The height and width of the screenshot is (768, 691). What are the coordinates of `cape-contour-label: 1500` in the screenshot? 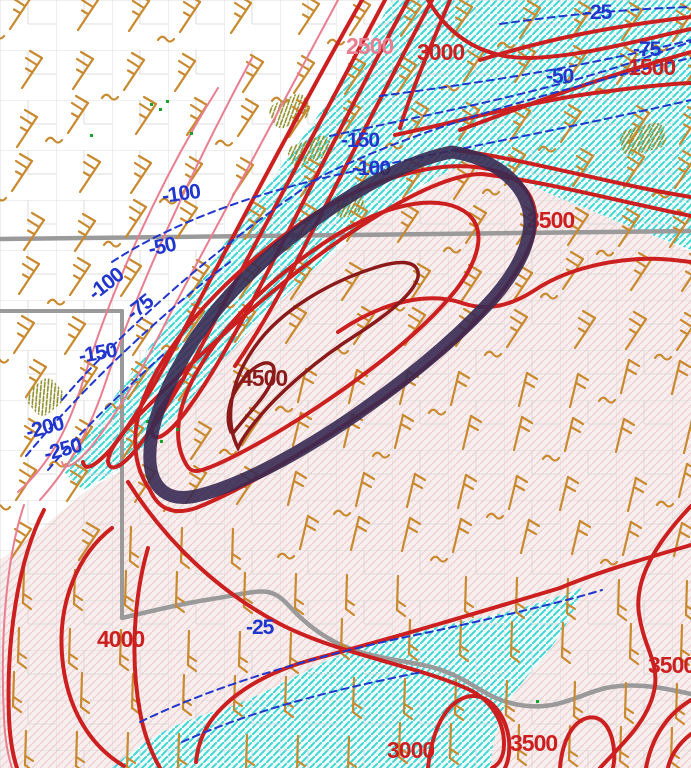 It's located at (651, 67).